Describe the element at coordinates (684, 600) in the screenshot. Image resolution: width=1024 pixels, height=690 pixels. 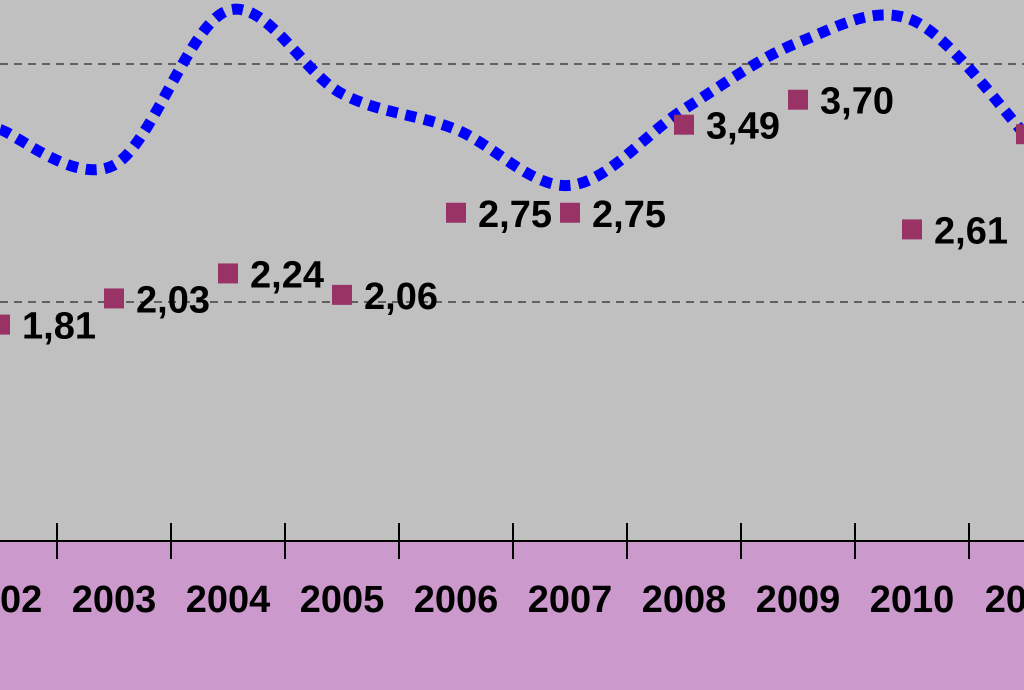
I see `x-tick-label: 2008` at that location.